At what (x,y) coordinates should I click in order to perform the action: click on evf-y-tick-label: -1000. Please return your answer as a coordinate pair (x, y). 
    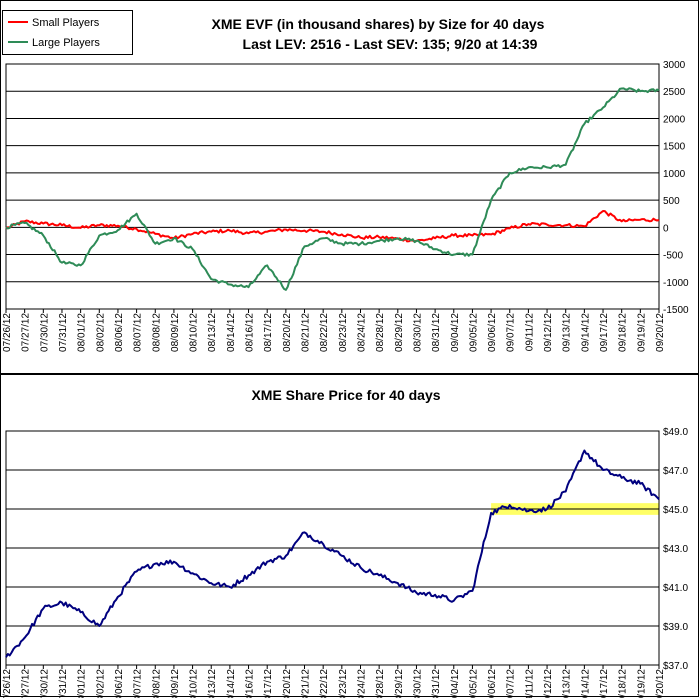
    Looking at the image, I should click on (676, 283).